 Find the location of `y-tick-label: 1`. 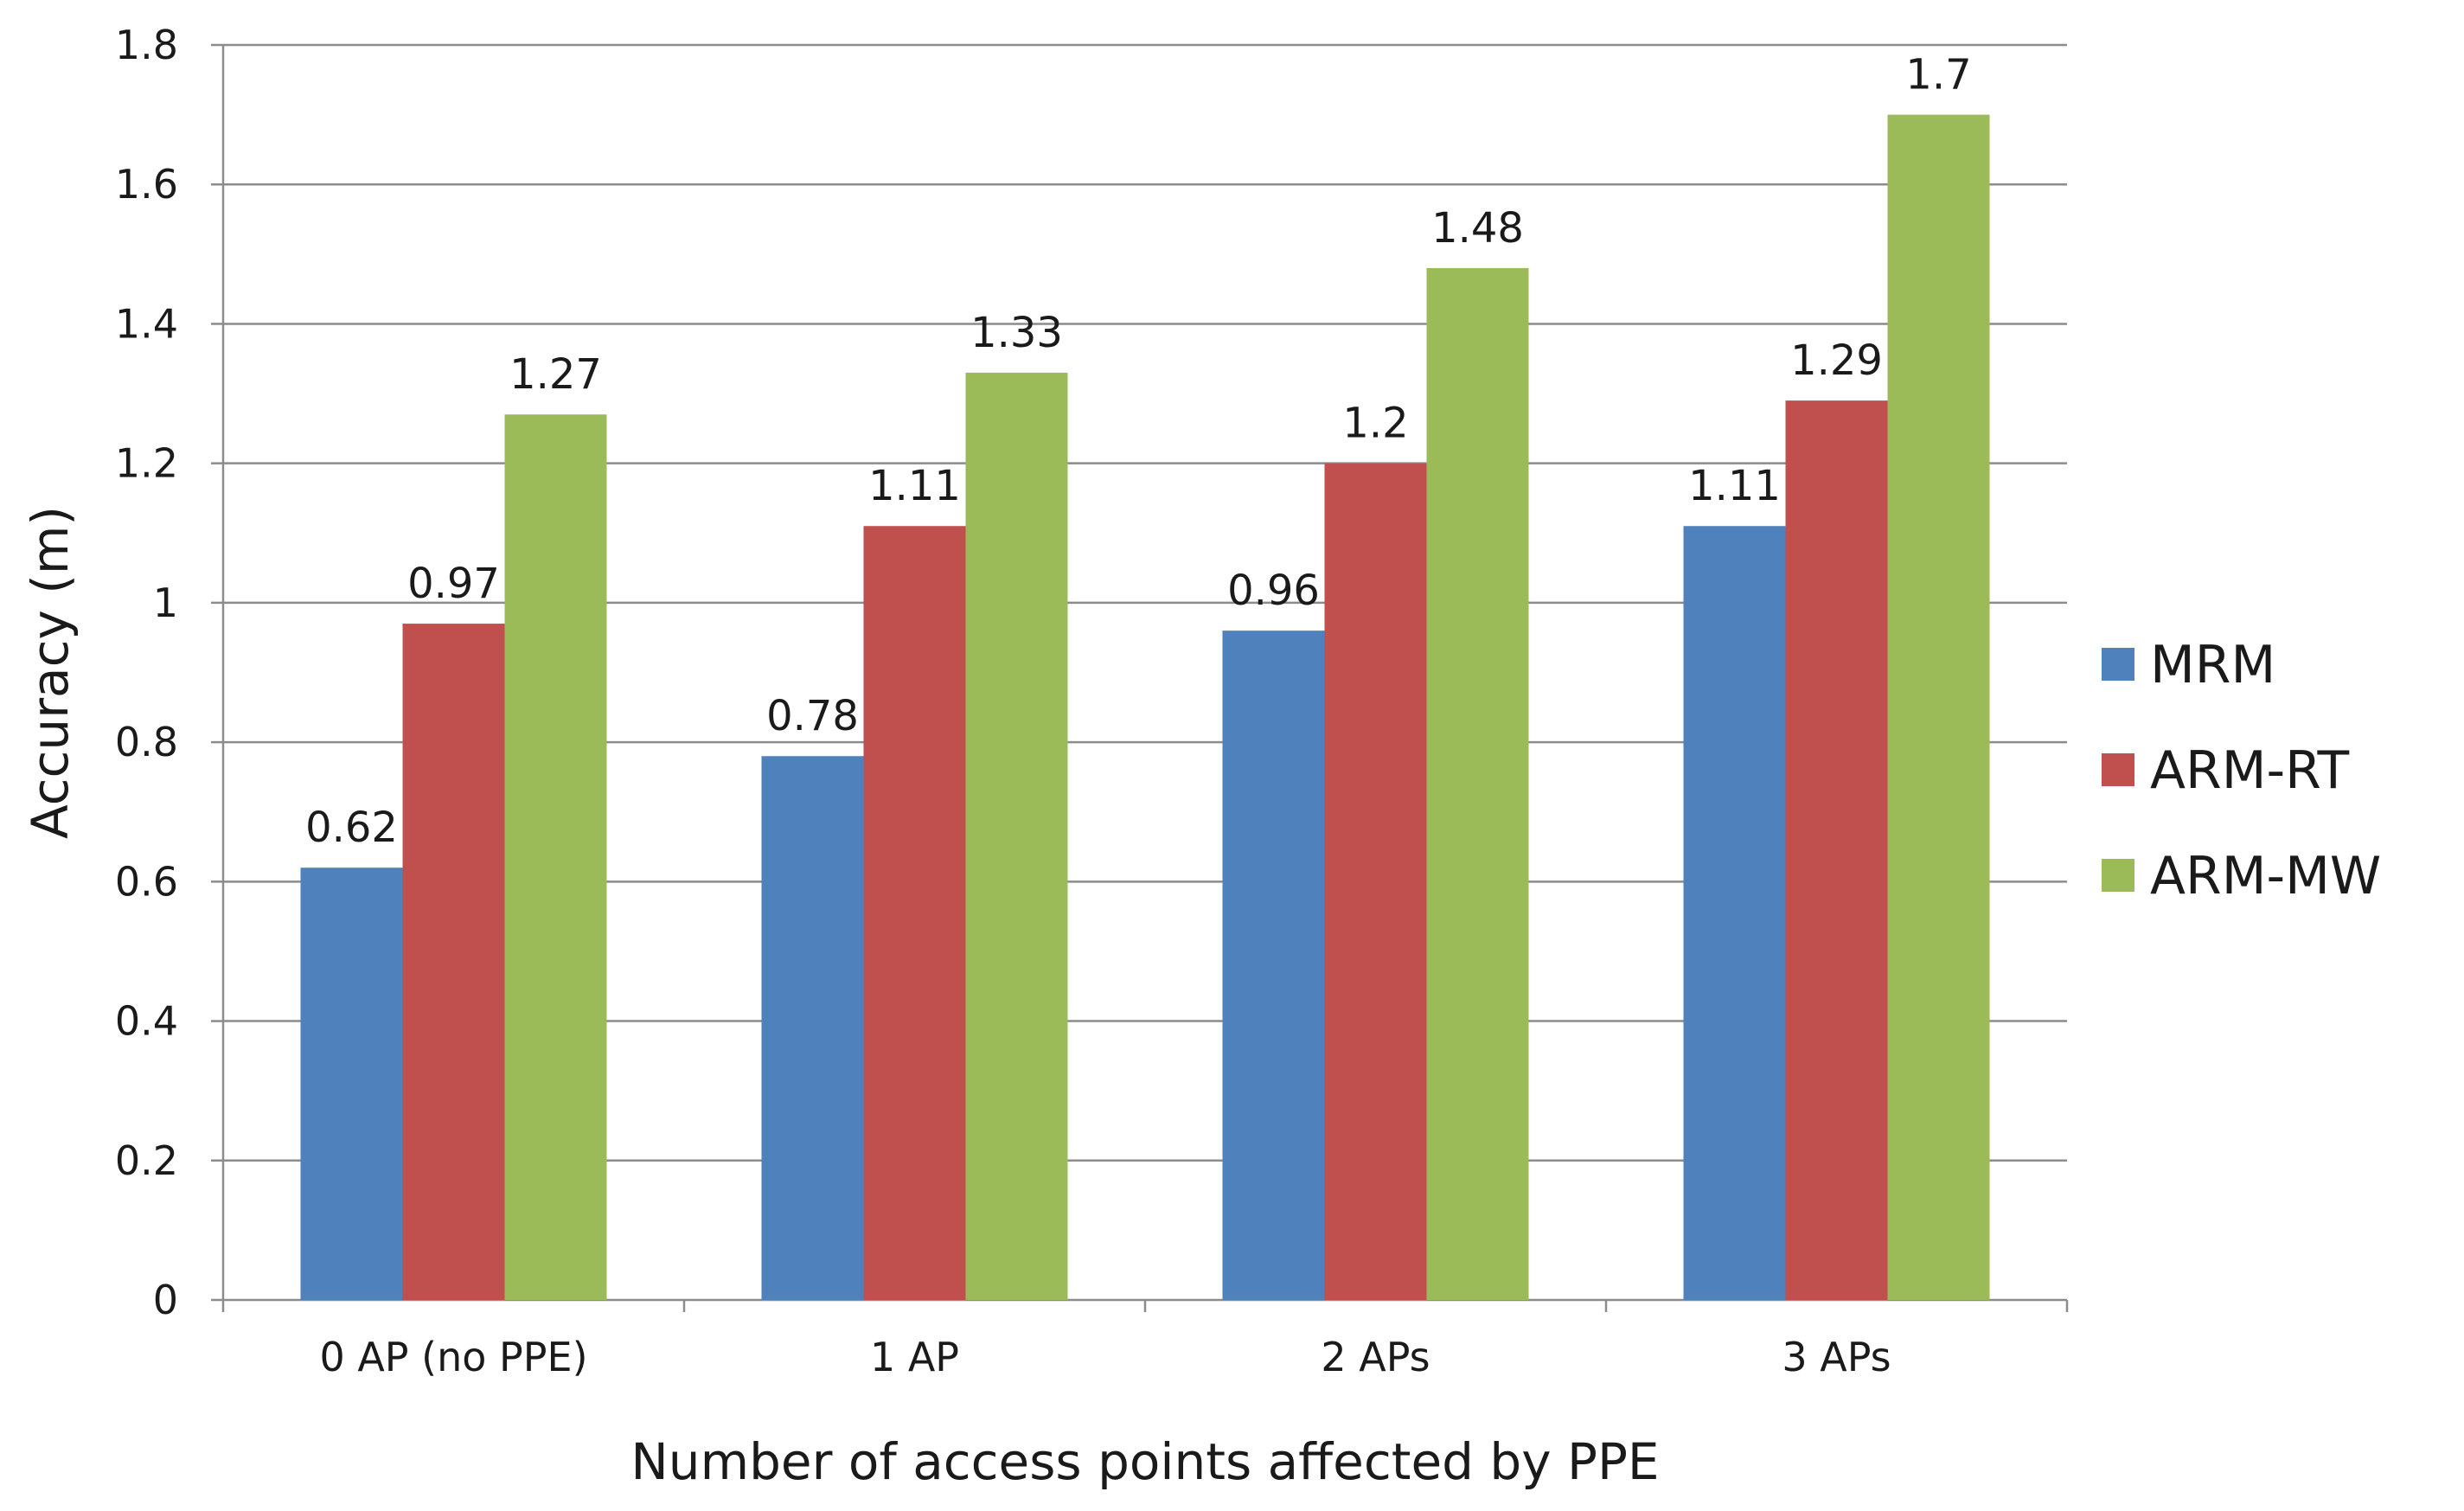

y-tick-label: 1 is located at coordinates (165, 602).